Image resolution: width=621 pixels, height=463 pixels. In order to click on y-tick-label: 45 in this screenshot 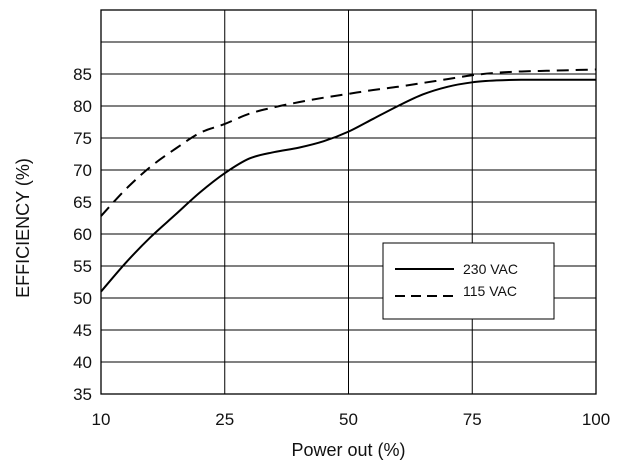, I will do `click(82, 330)`.